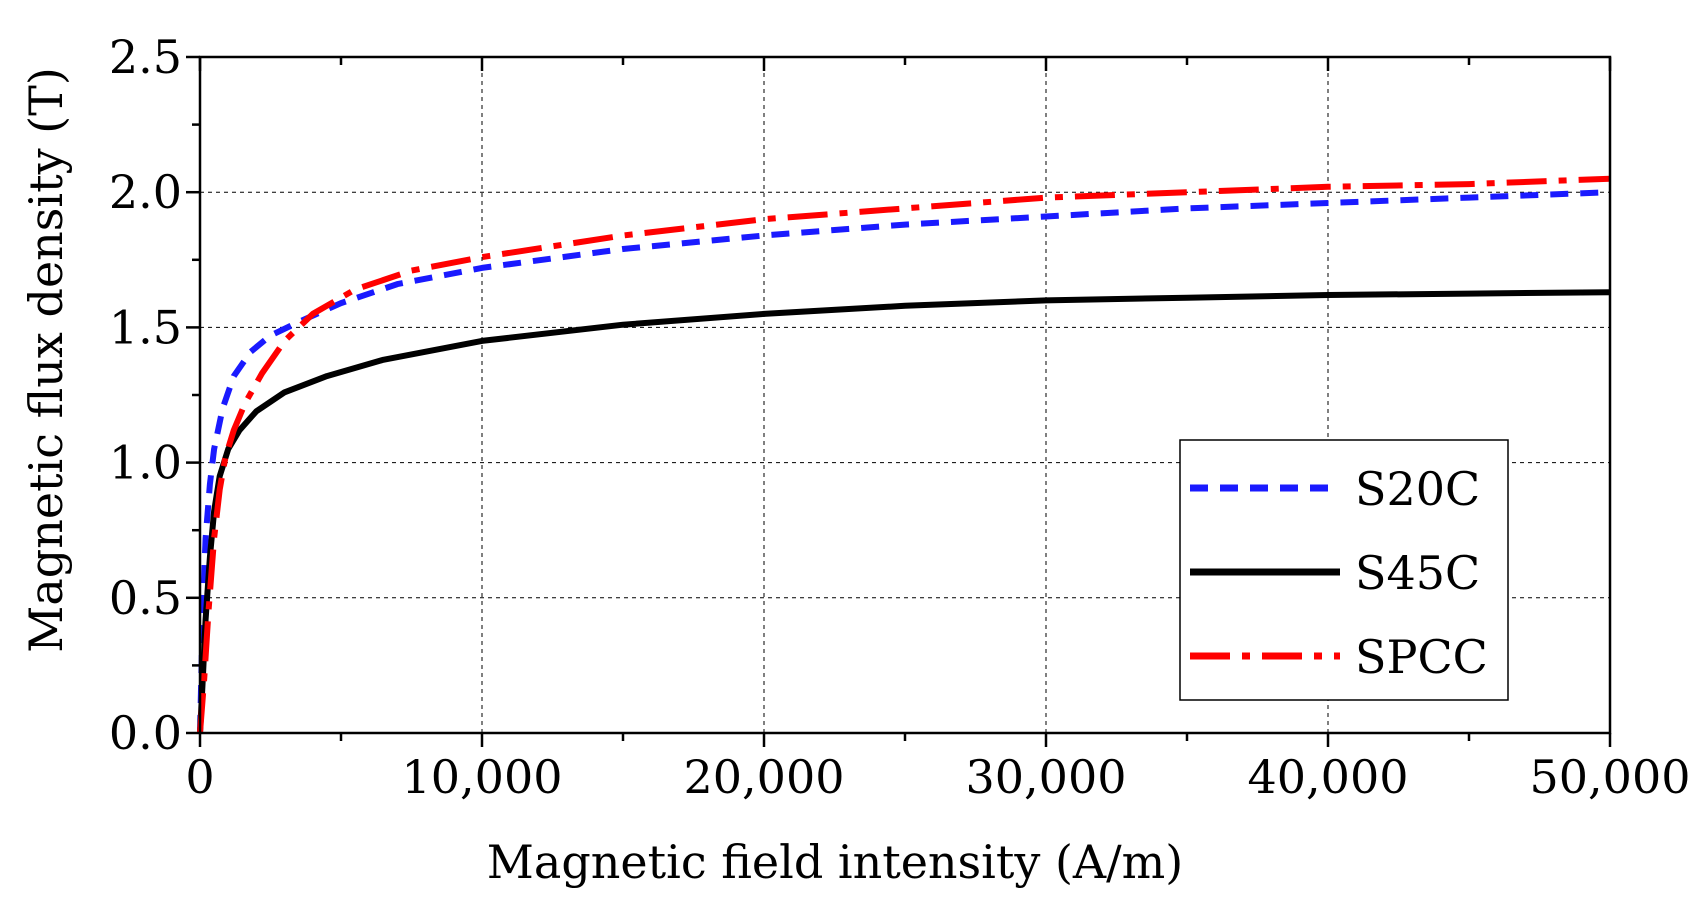  I want to click on y-tick-label: 0.5, so click(145, 598).